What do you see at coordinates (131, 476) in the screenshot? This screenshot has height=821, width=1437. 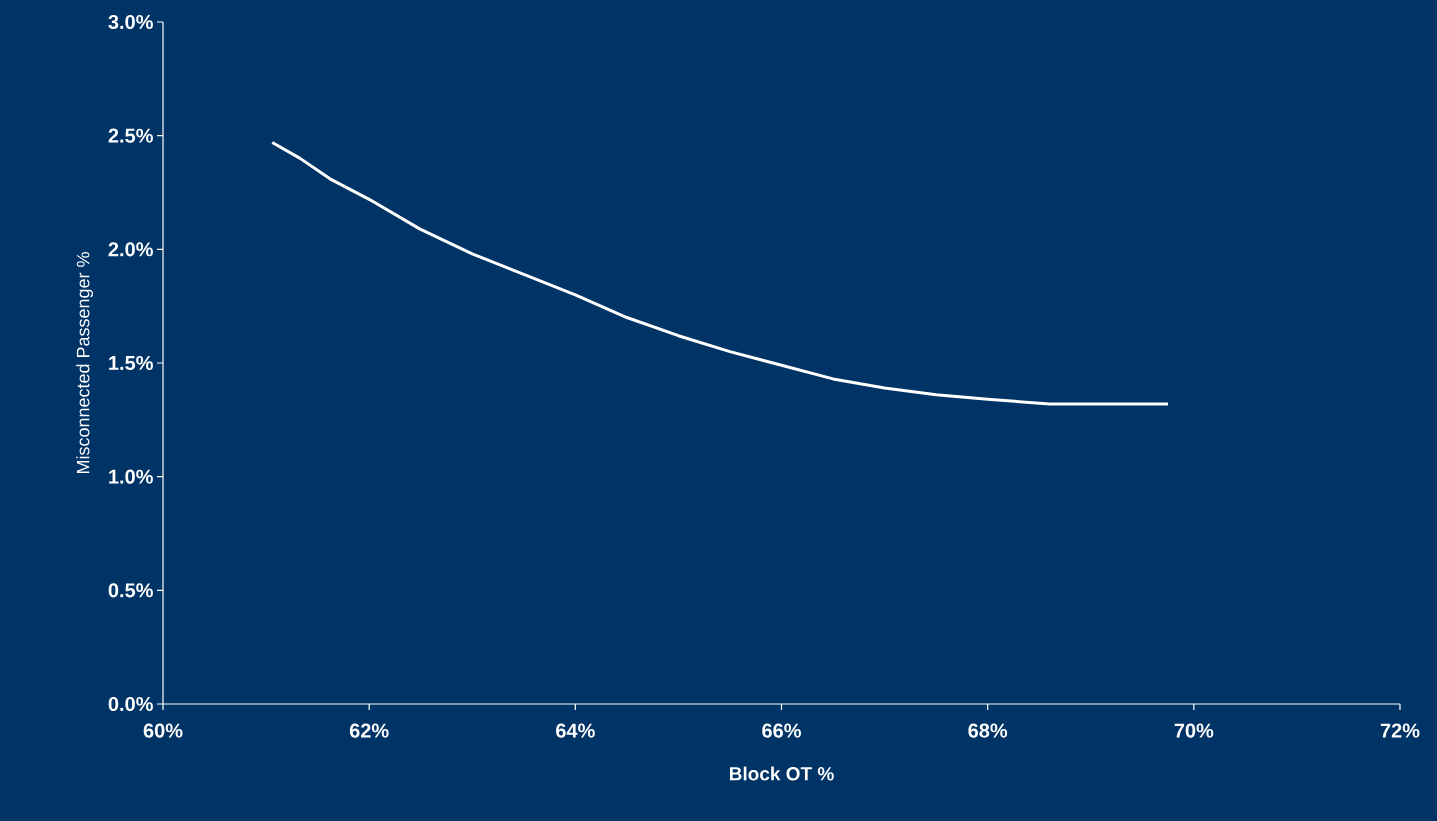 I see `y-tick-label: 1.0%` at bounding box center [131, 476].